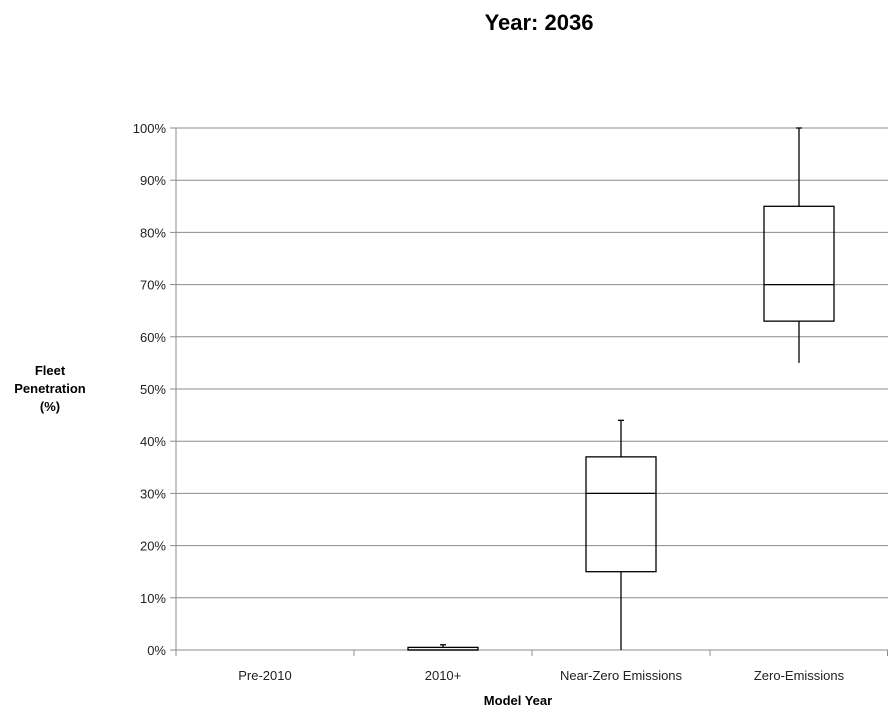  I want to click on y-tick-label: 20%, so click(153, 546).